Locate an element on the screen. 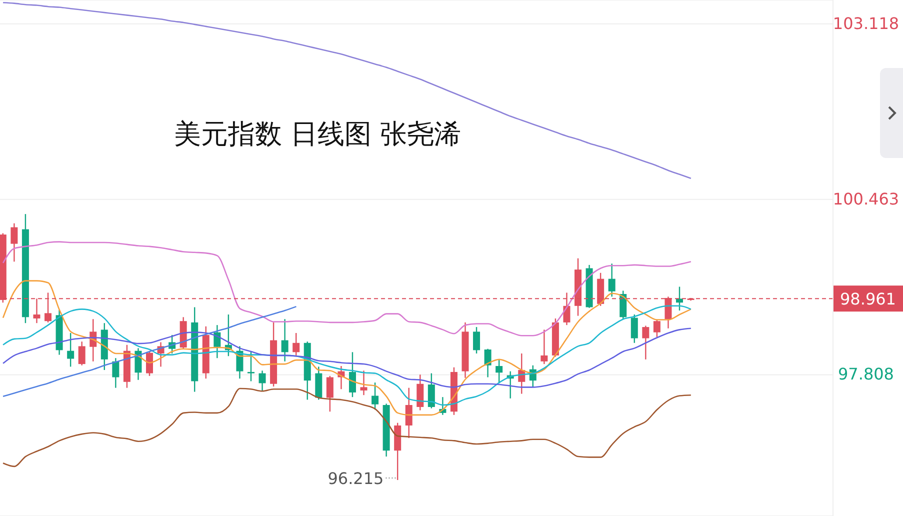  y-tick-label: 100.463 is located at coordinates (866, 198).